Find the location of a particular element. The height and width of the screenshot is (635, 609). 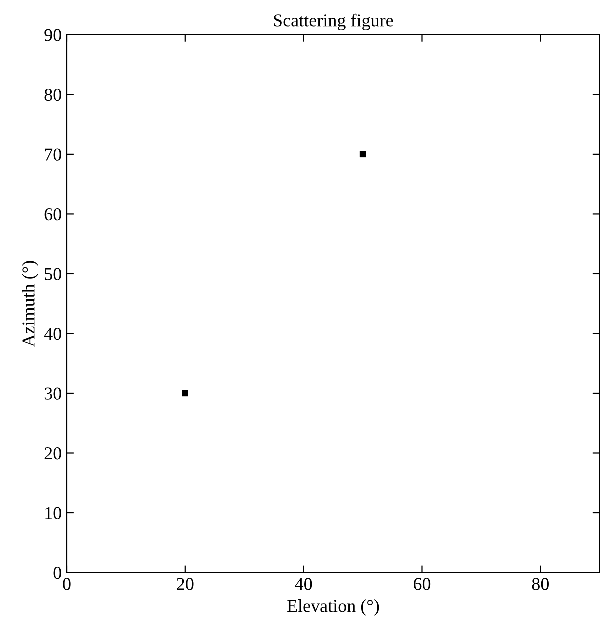

y-axis-title: Azimuth (°) is located at coordinates (30, 304).